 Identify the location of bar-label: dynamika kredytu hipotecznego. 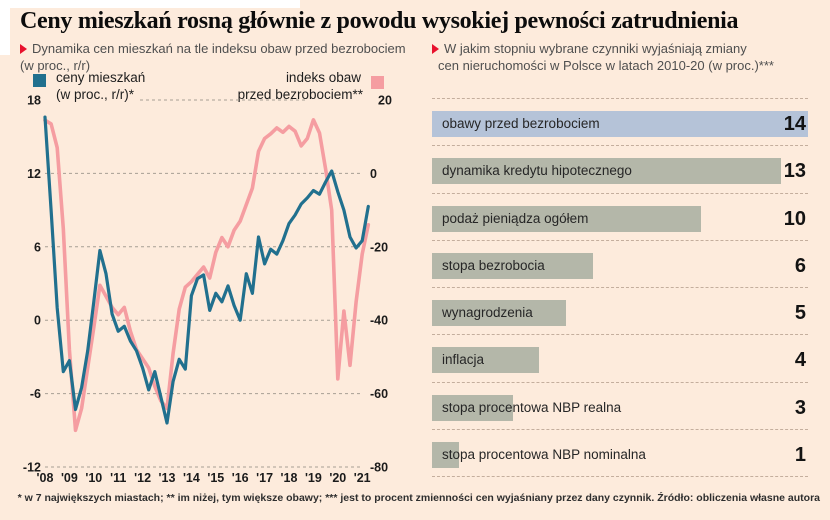
(537, 171).